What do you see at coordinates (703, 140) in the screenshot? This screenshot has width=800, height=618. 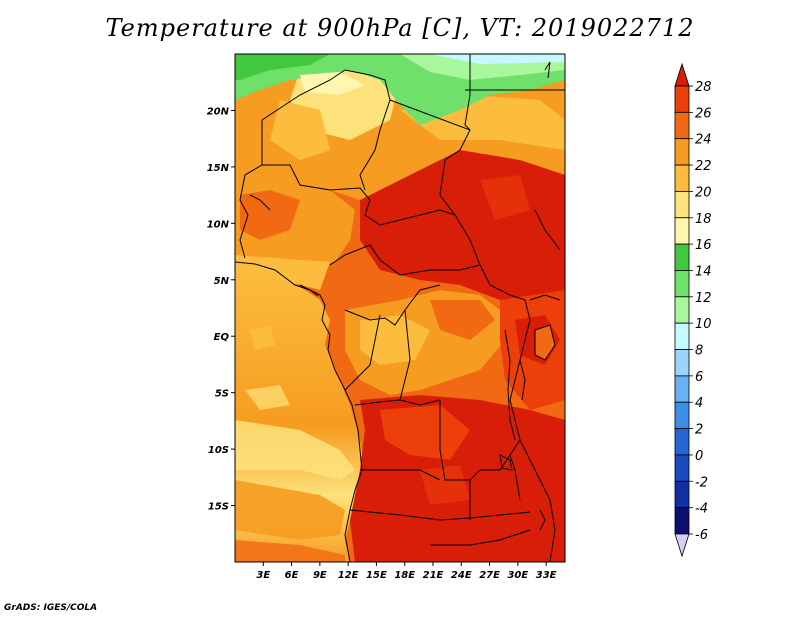 I see `colorbar-label: 24` at bounding box center [703, 140].